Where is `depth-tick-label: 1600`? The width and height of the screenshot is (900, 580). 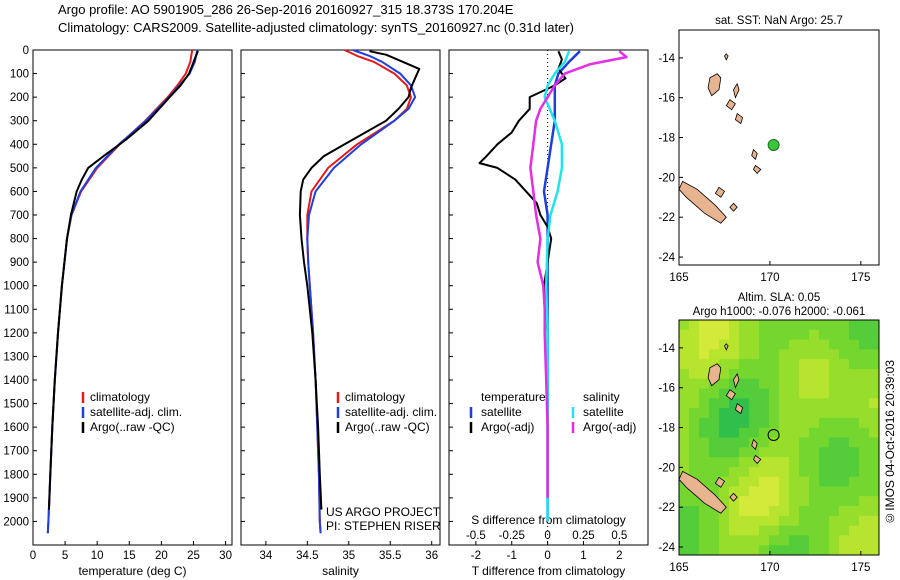
depth-tick-label: 1600 is located at coordinates (16, 428).